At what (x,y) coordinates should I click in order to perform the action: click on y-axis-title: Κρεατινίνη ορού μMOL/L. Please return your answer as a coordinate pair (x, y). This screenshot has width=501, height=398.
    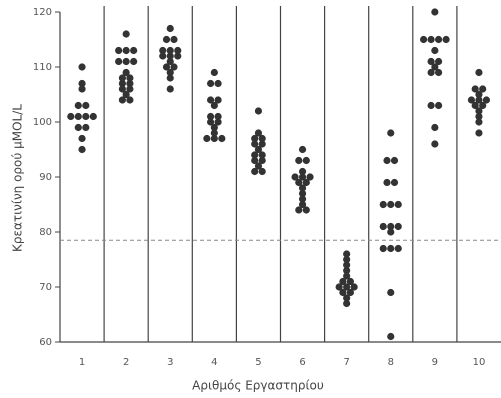
    Looking at the image, I should click on (18, 178).